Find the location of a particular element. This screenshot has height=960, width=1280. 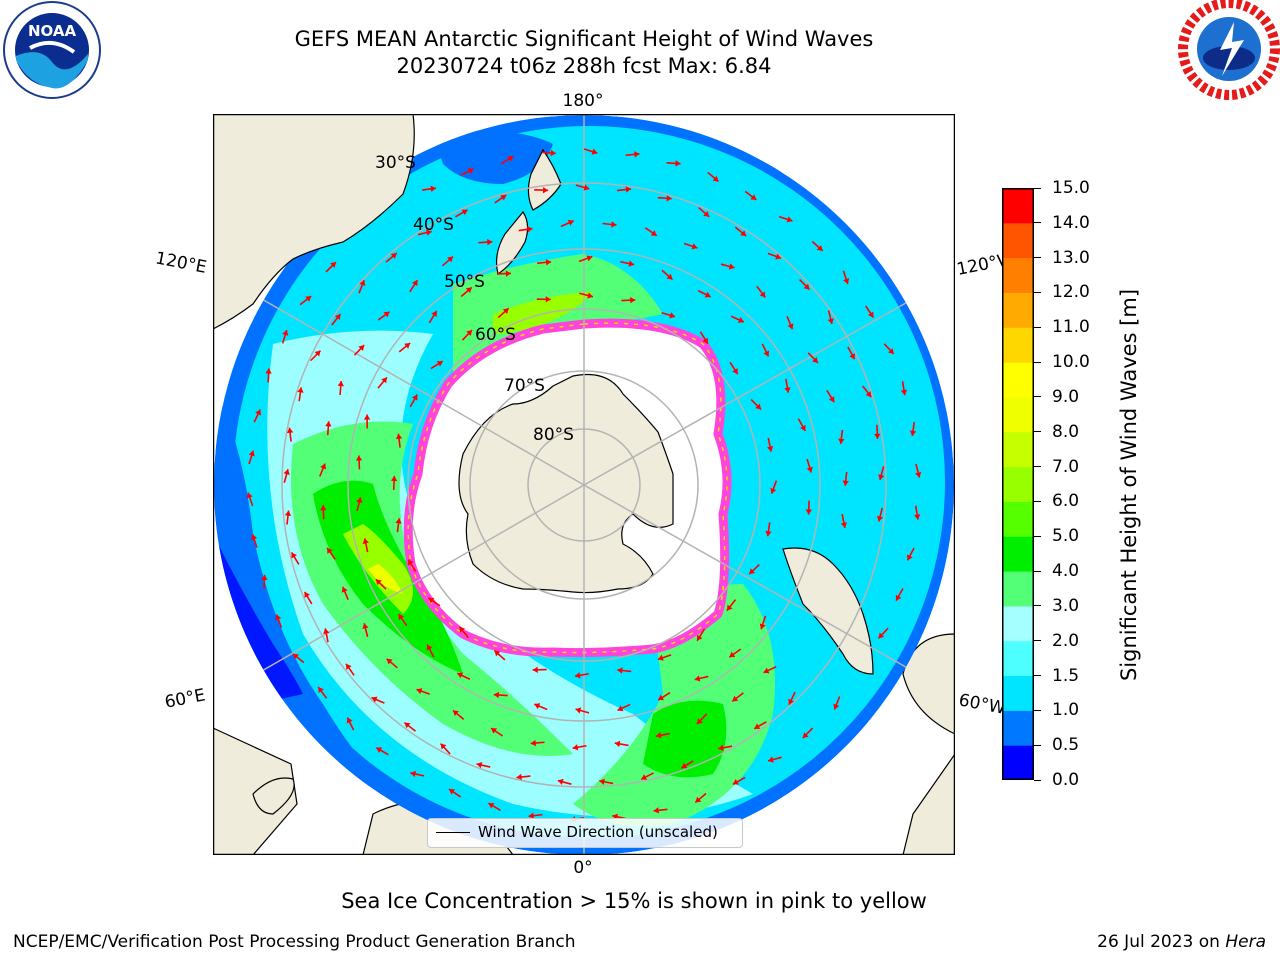

footer-date-text: 26 Jul 2023 on is located at coordinates (1161, 942).